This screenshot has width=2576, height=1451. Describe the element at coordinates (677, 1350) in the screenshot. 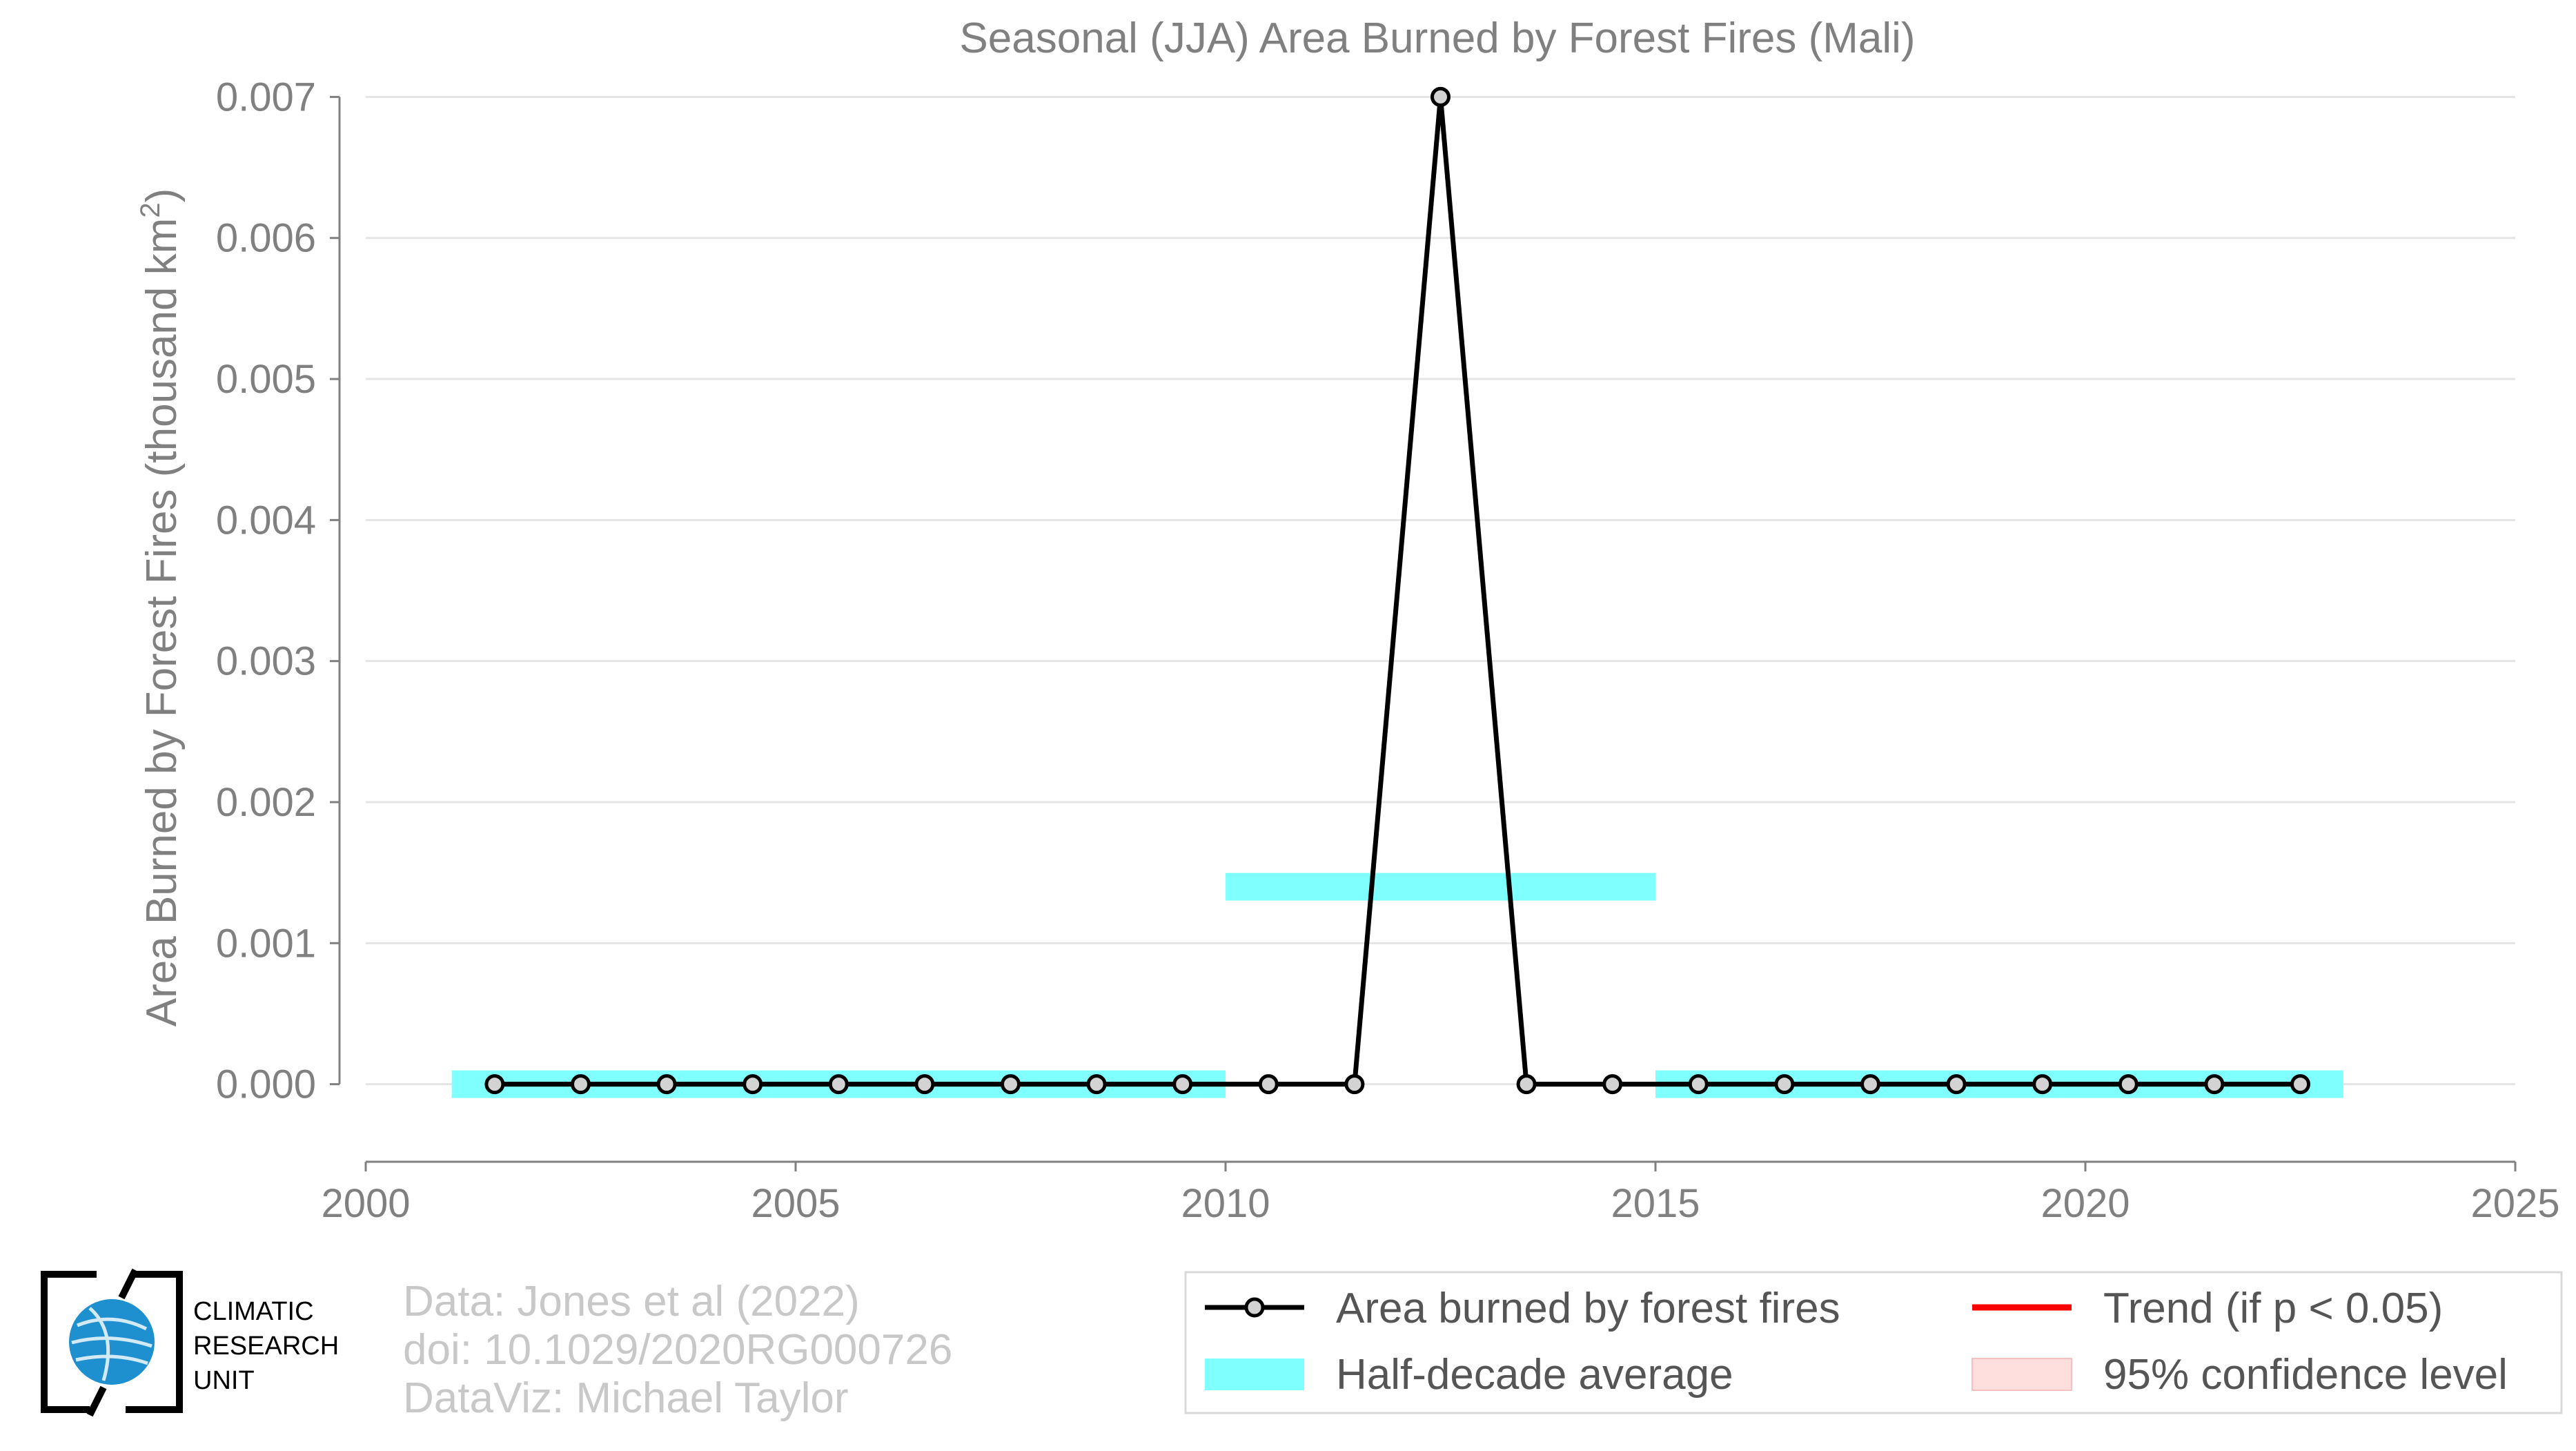

I see `credit-doi: doi: 10.1029/2020RG000726` at that location.